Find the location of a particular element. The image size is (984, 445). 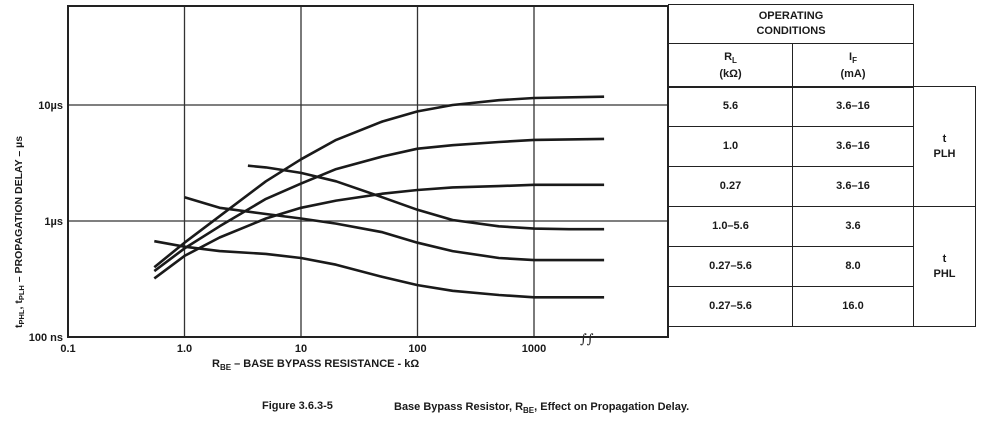

figure-number: Figure 3.6.3-5 is located at coordinates (297, 406).